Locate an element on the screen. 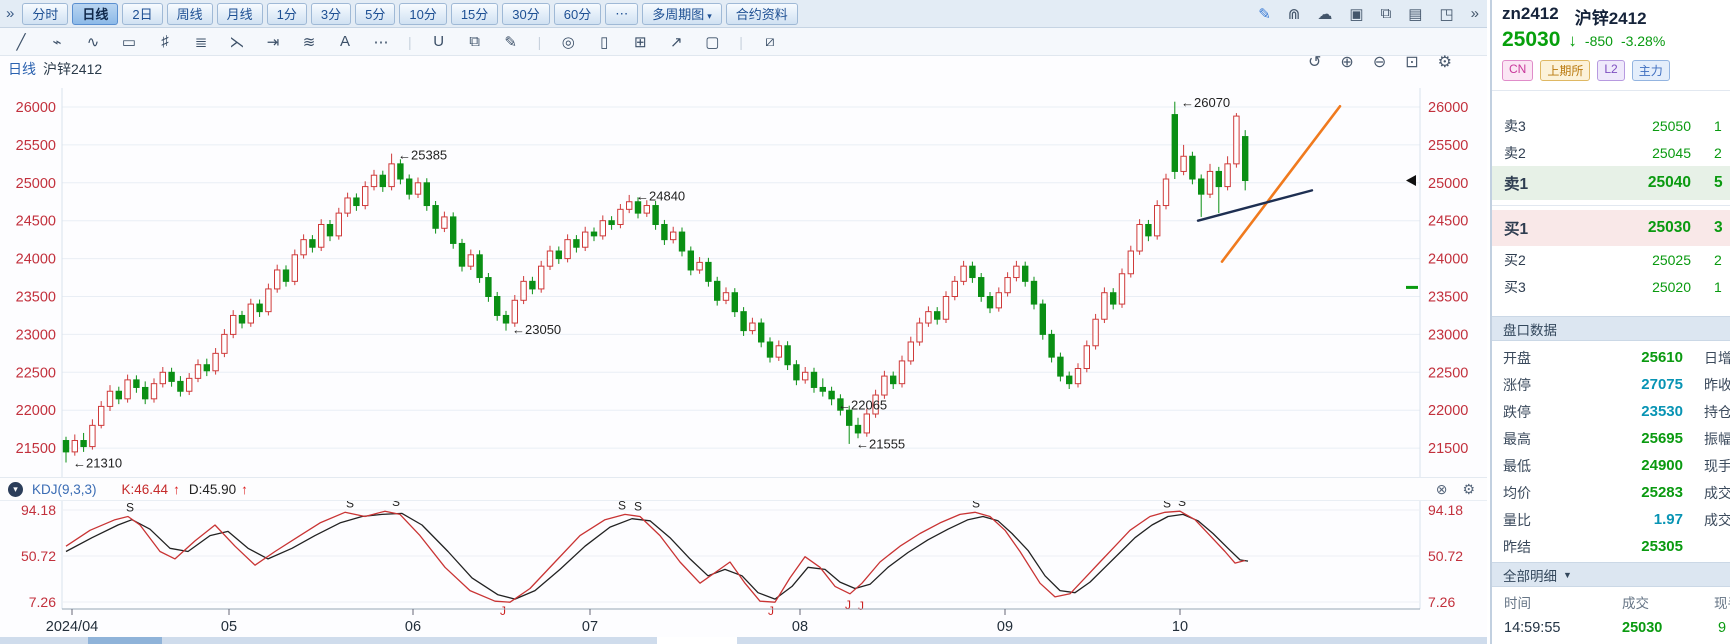  pankou-row-最高: 最高 25695 振幅 is located at coordinates (1611, 438).